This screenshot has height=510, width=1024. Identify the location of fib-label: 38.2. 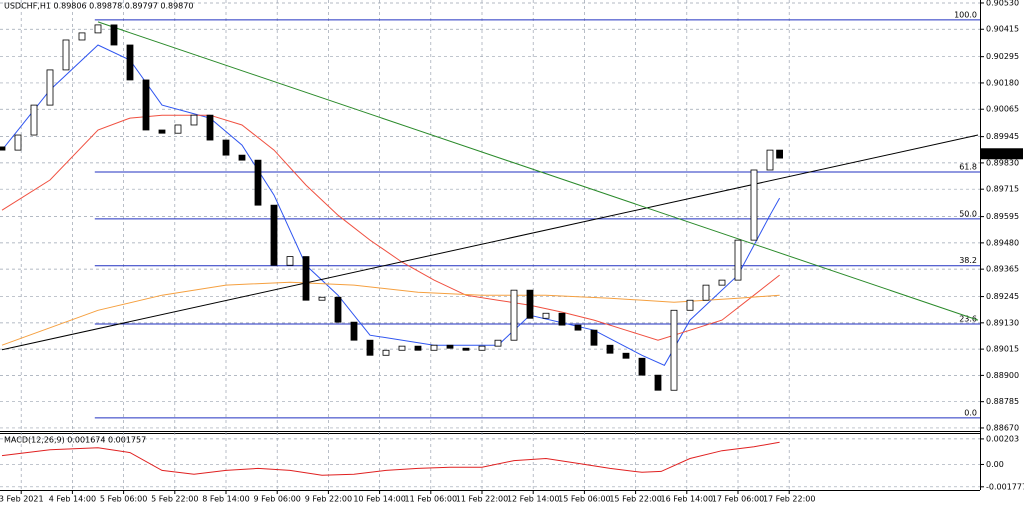
(968, 260).